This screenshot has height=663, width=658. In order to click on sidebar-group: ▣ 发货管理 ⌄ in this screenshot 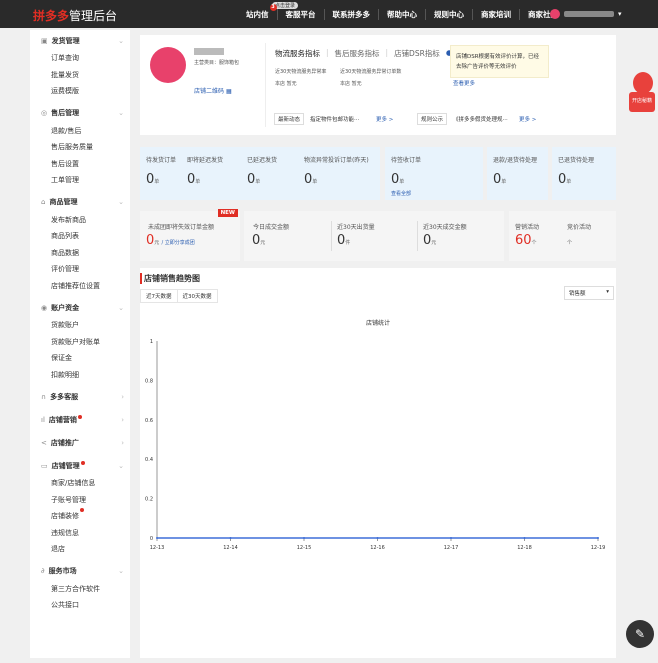, I will do `click(82, 40)`.